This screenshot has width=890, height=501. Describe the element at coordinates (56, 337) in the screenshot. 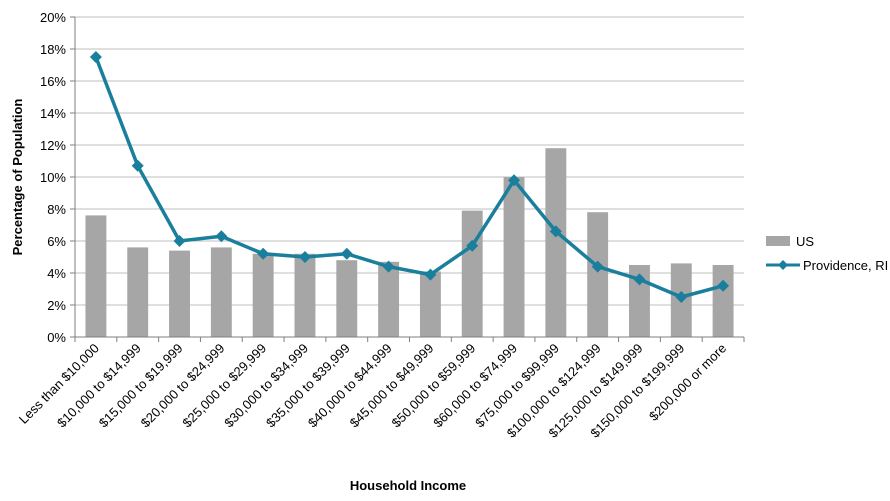

I see `y-tick-label: 0%` at that location.